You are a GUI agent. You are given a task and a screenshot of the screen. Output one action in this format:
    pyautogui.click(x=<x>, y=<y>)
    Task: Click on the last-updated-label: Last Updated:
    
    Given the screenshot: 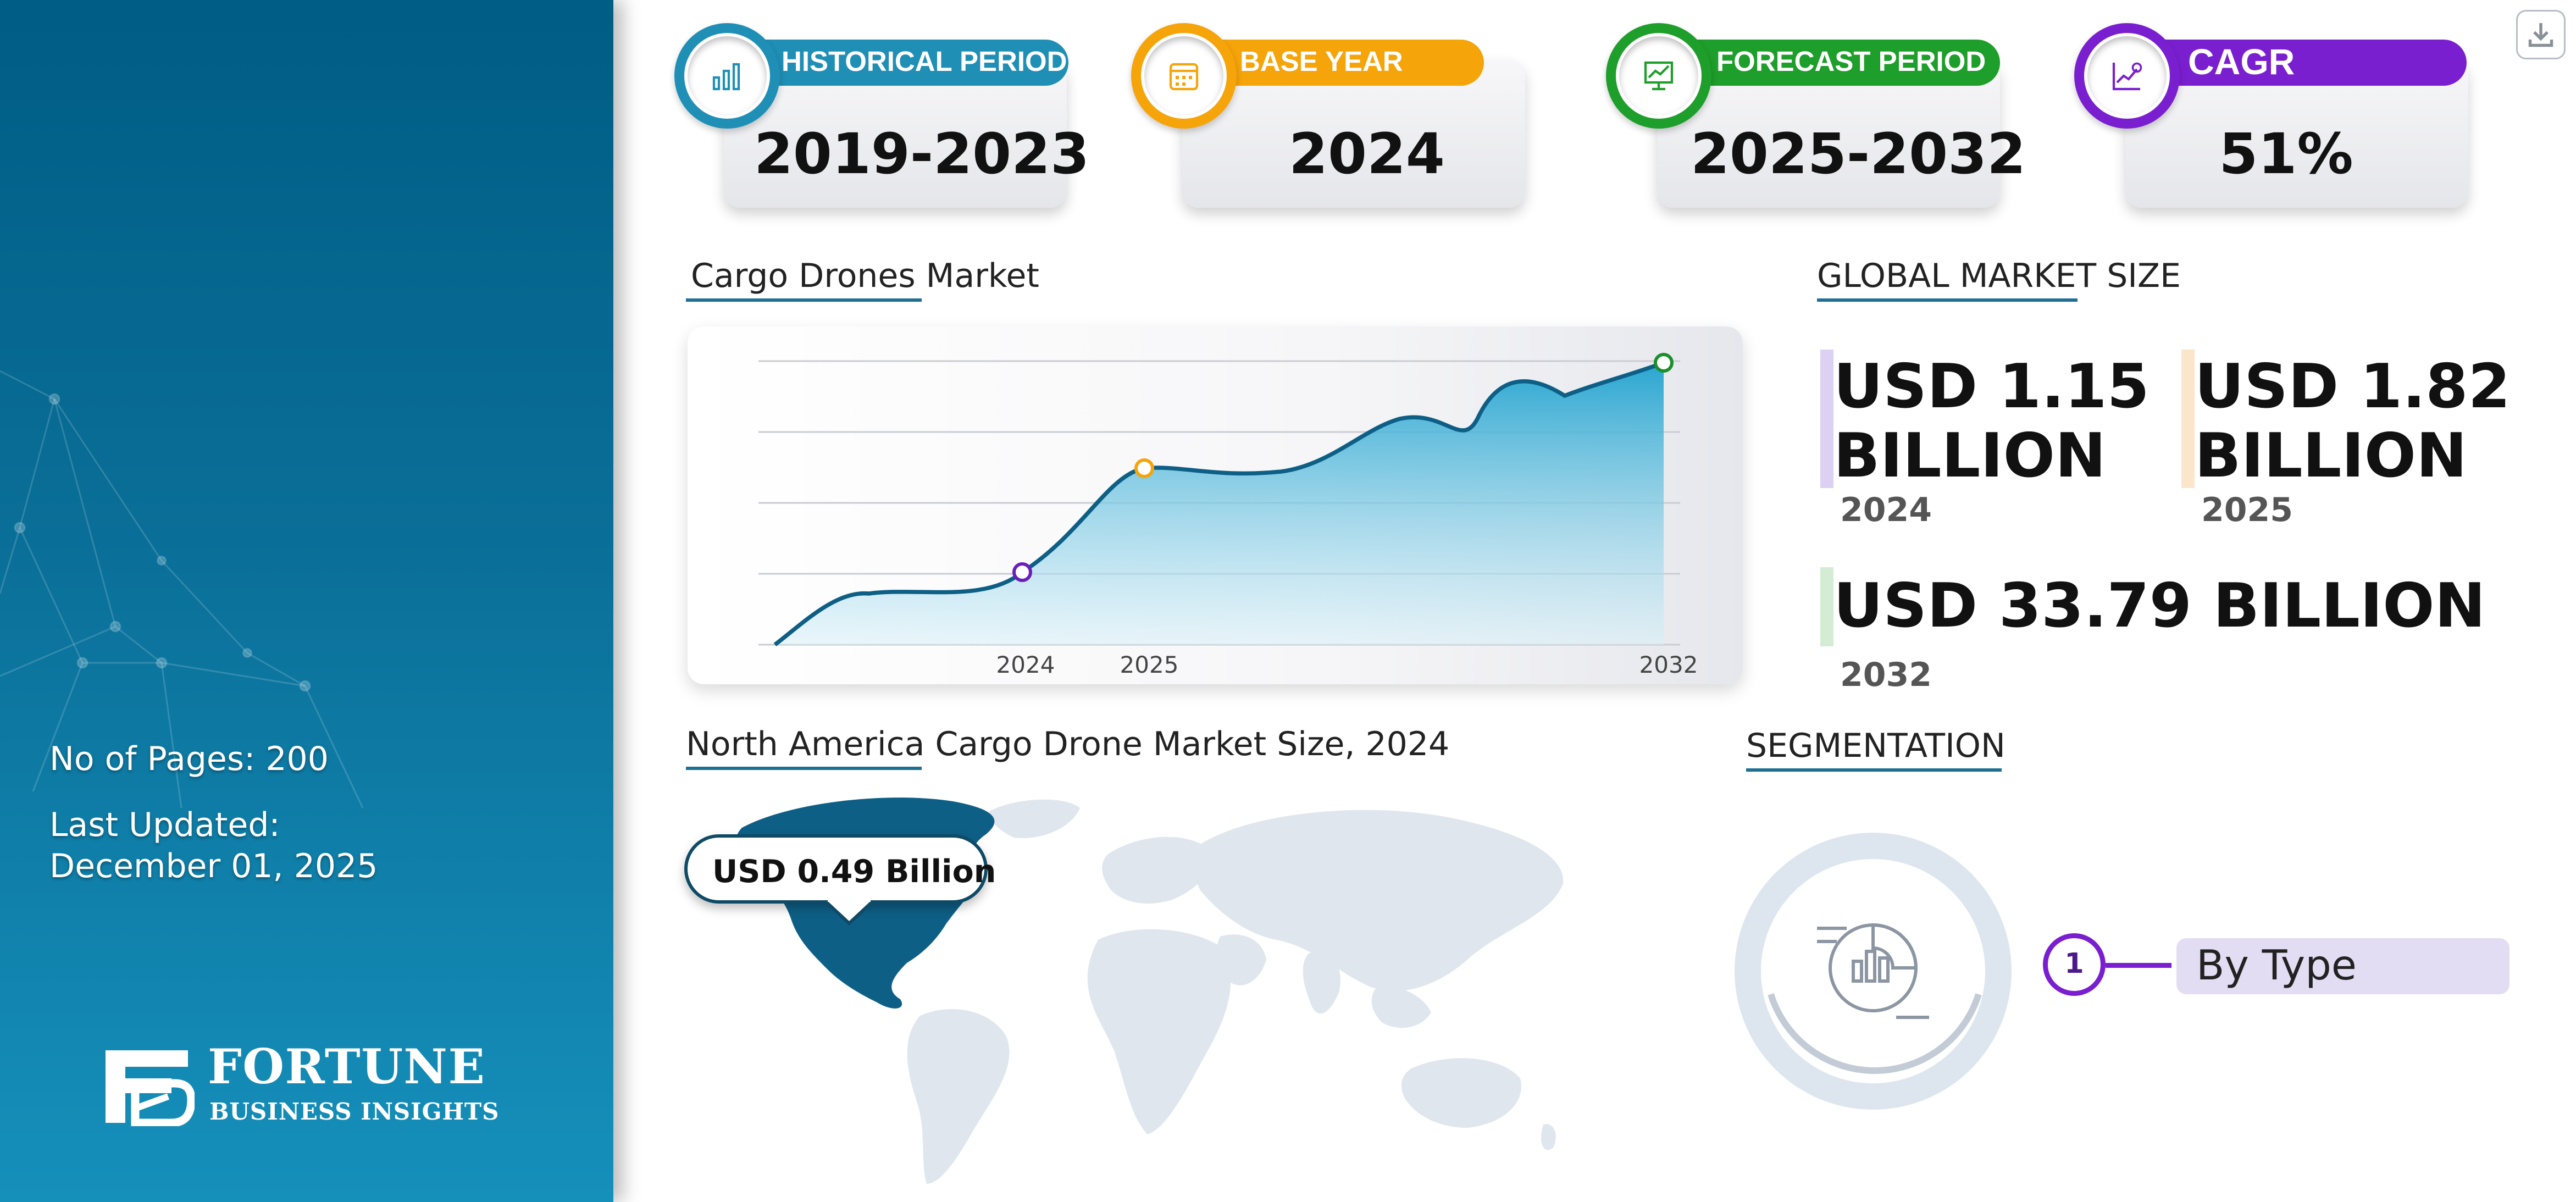 What is the action you would take?
    pyautogui.click(x=164, y=824)
    